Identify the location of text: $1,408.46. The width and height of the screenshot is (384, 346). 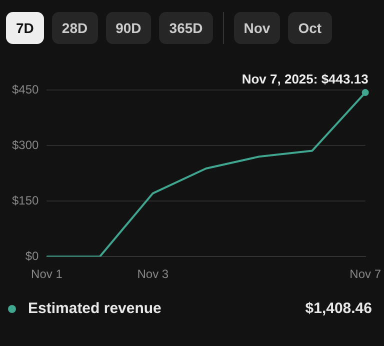
(338, 308).